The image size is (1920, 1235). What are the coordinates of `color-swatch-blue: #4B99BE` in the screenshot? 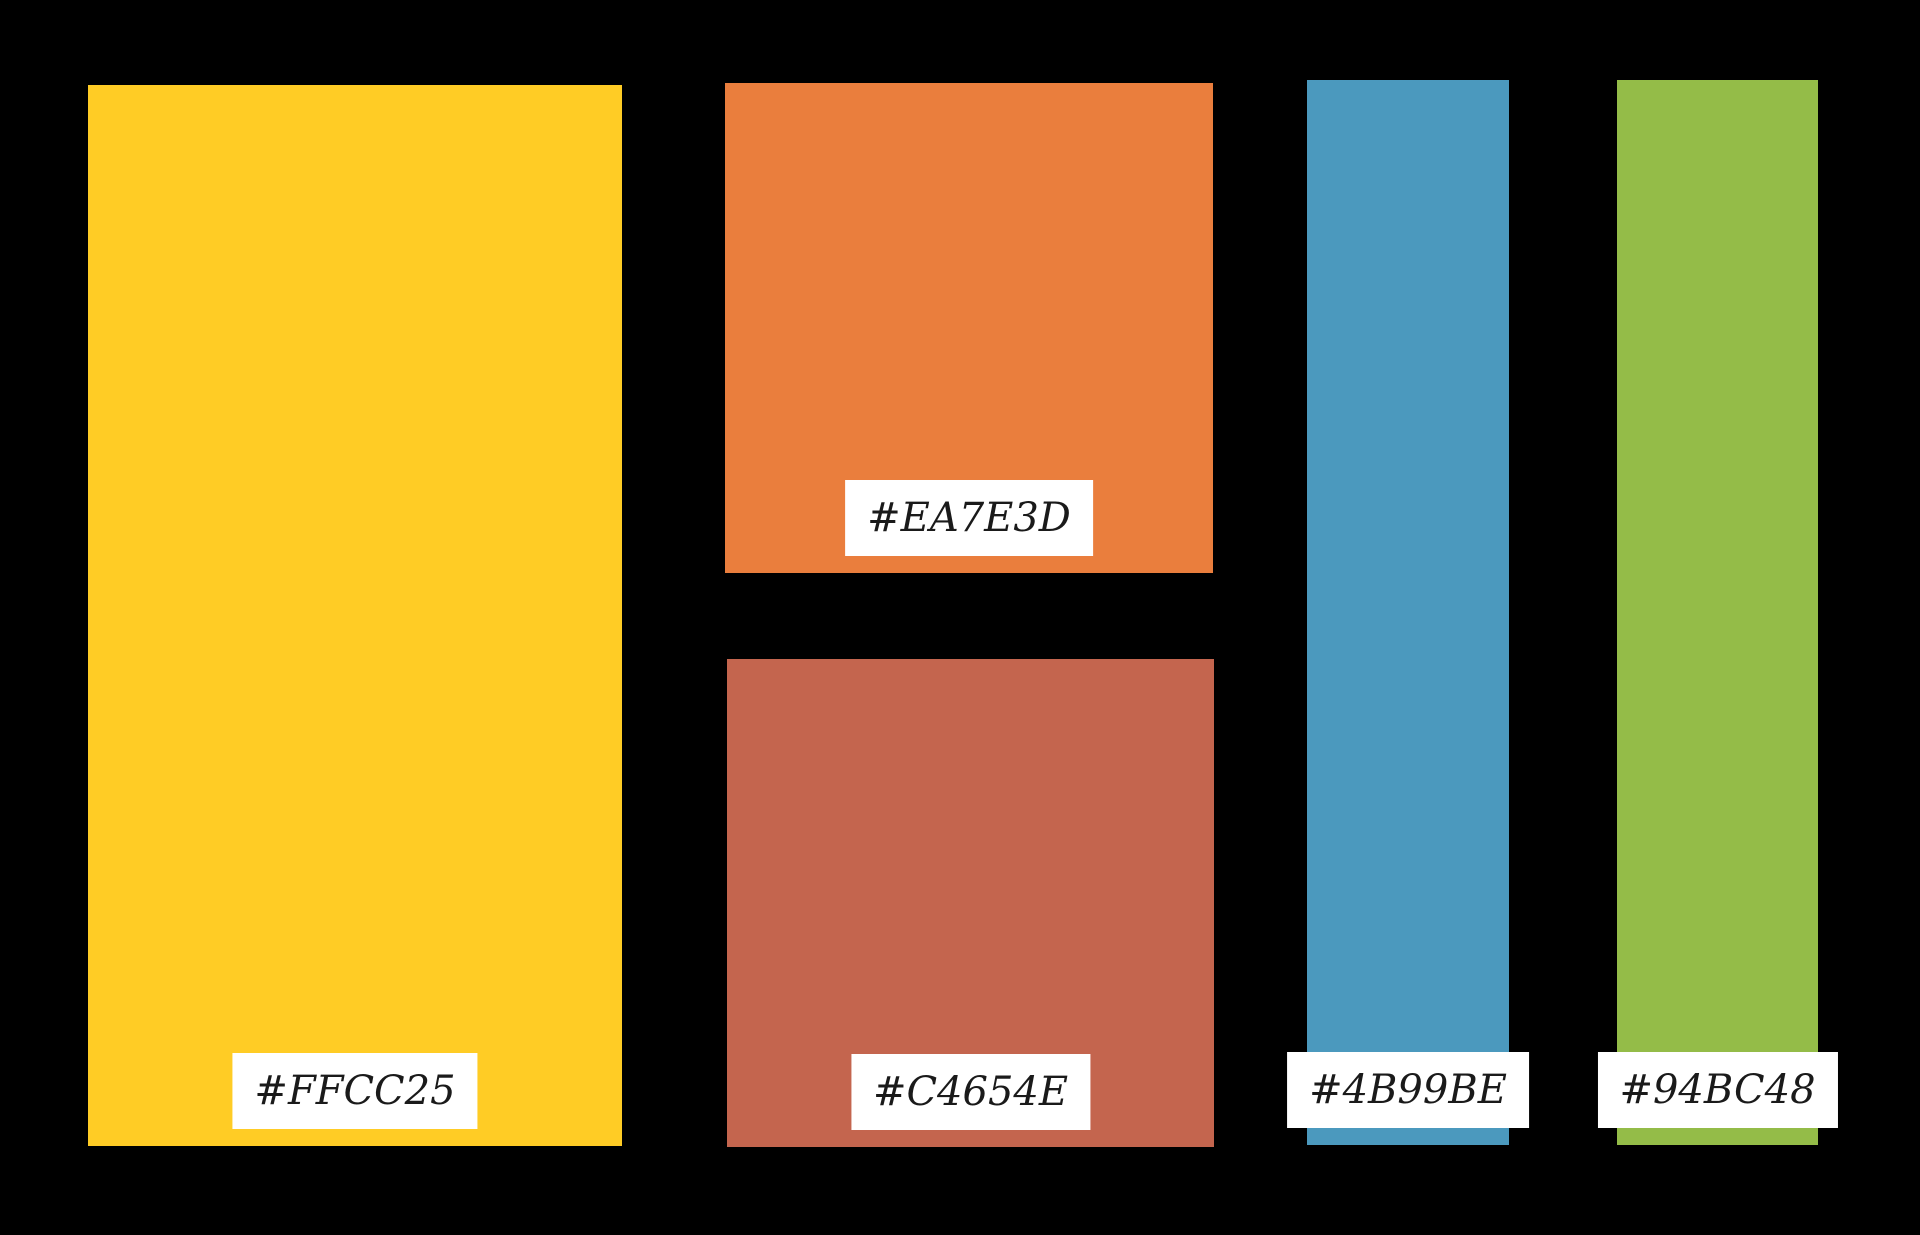 It's located at (1408, 612).